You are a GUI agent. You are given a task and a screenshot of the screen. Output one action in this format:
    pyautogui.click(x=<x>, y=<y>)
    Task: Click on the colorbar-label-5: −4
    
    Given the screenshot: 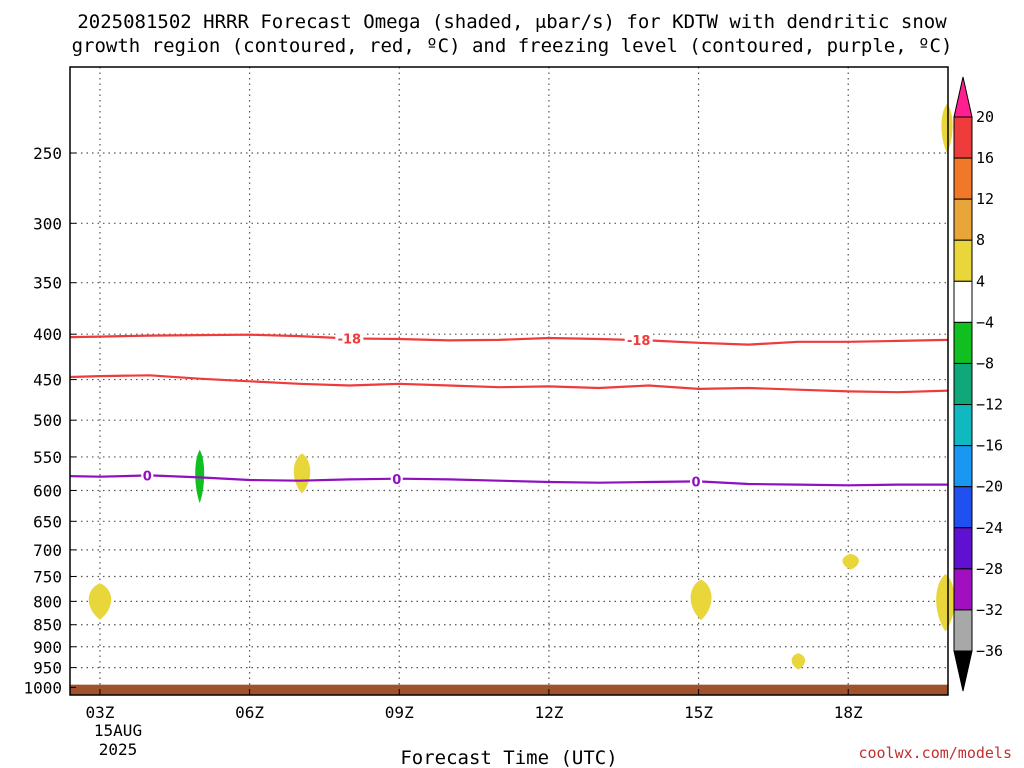 What is the action you would take?
    pyautogui.click(x=985, y=322)
    